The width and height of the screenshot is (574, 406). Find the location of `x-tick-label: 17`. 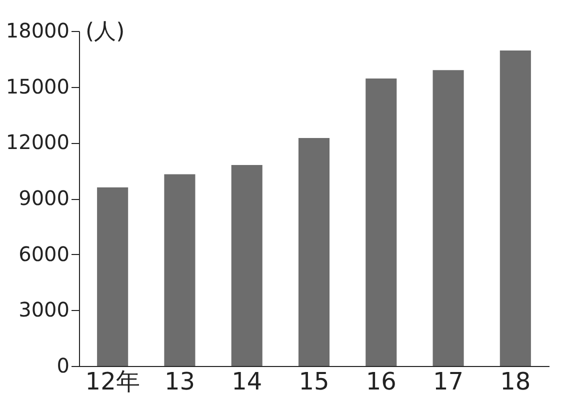

x-tick-label: 17 is located at coordinates (448, 382).